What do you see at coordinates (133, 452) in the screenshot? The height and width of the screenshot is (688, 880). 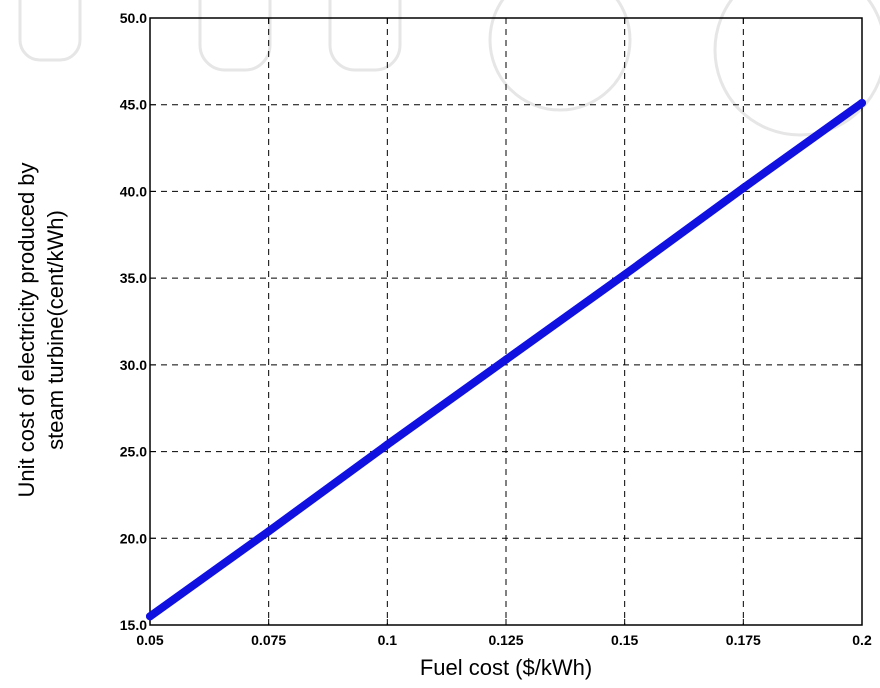 I see `y-tick-label: 25.0` at bounding box center [133, 452].